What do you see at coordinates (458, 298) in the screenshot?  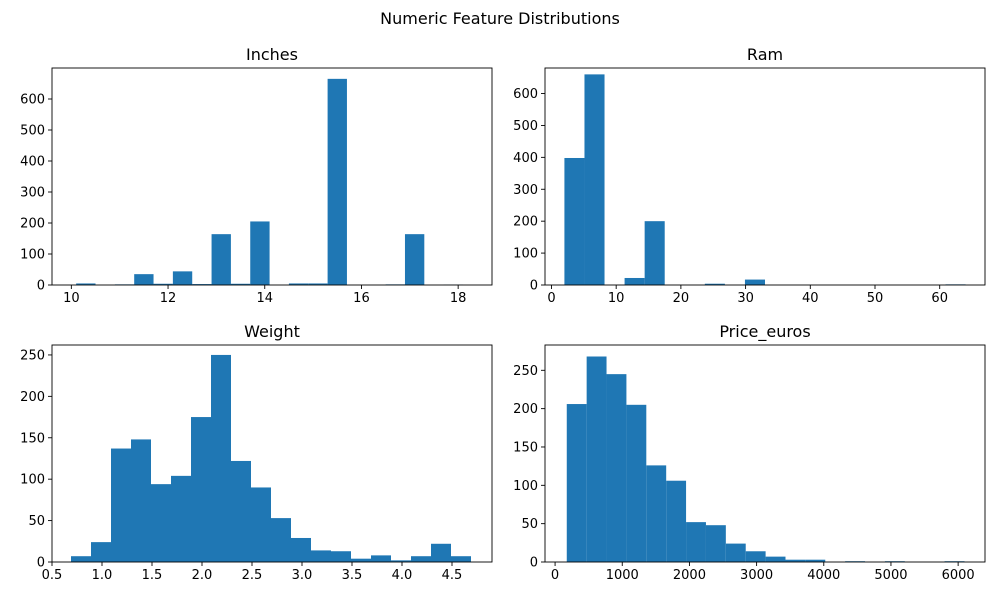 I see `x-tick-label: 18` at bounding box center [458, 298].